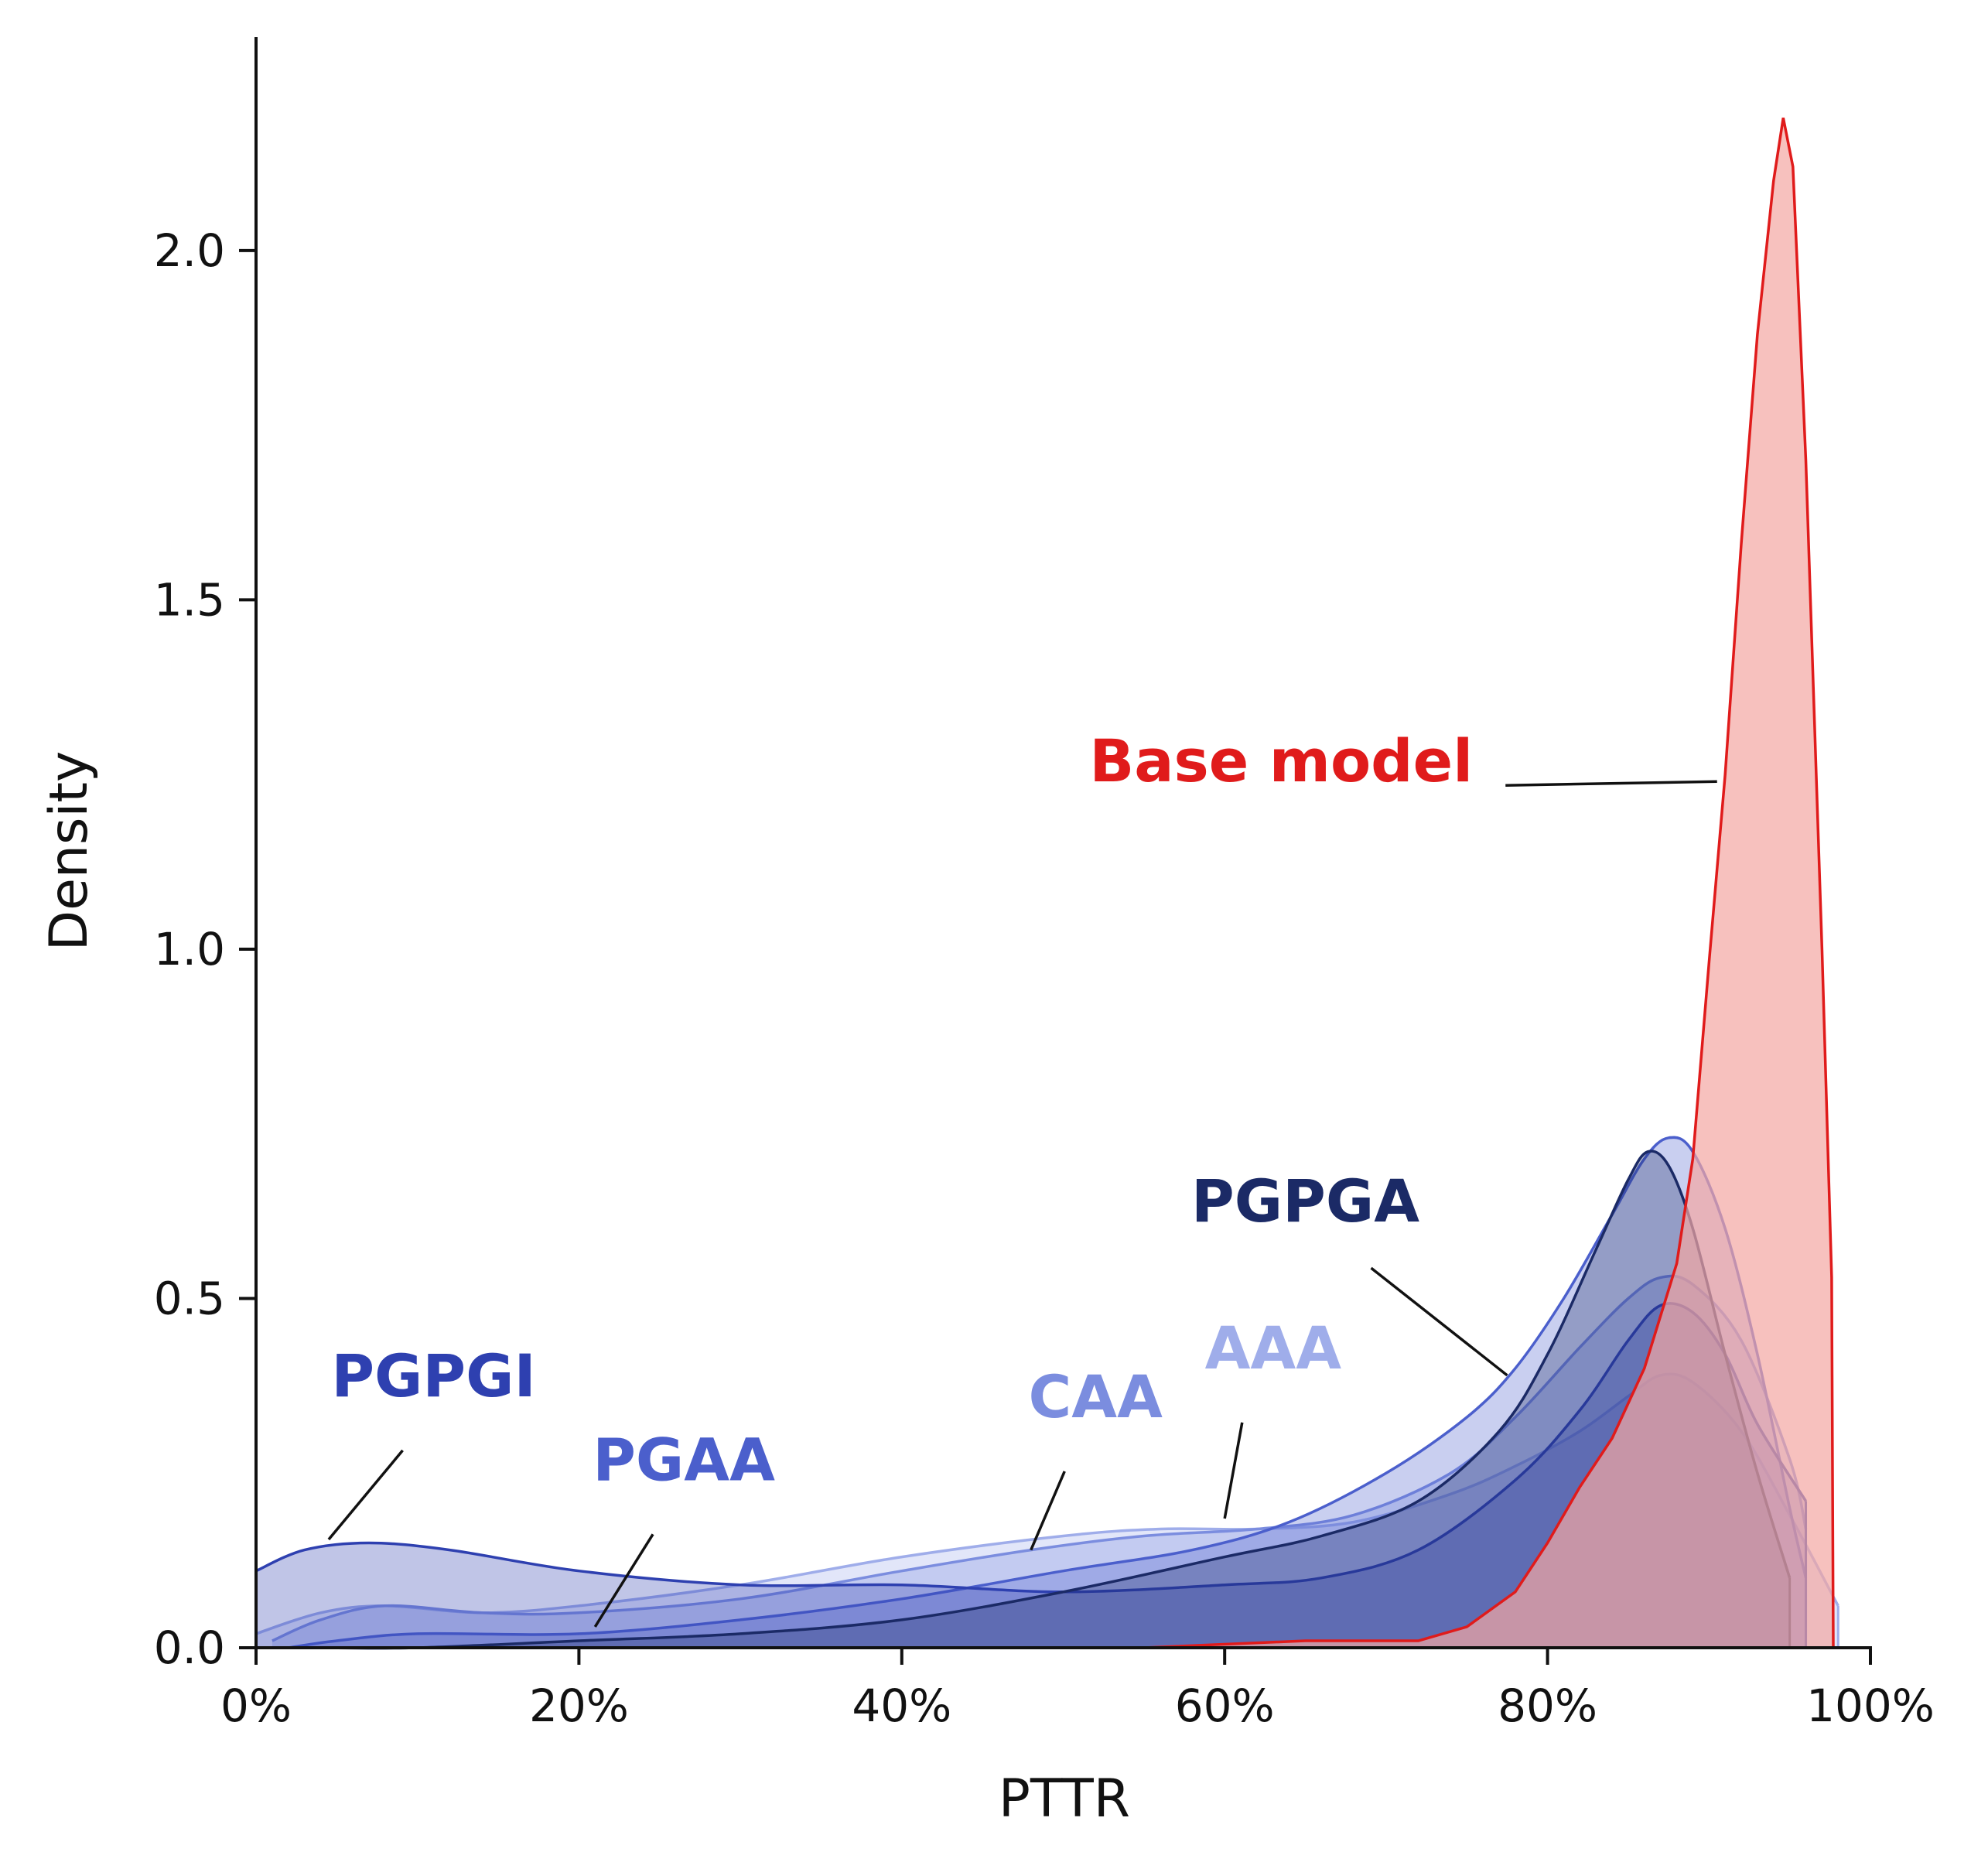  Describe the element at coordinates (684, 1459) in the screenshot. I see `series-label-pgaa: PGAA` at that location.